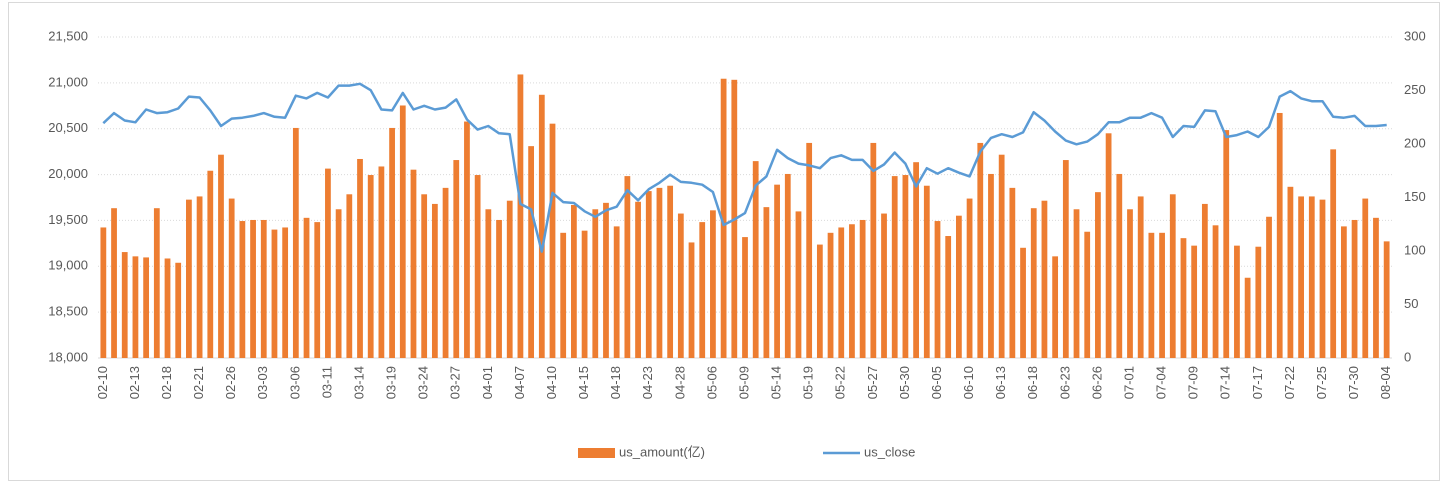 This screenshot has width=1448, height=489. I want to click on x-tick-label: 05-09, so click(743, 382).